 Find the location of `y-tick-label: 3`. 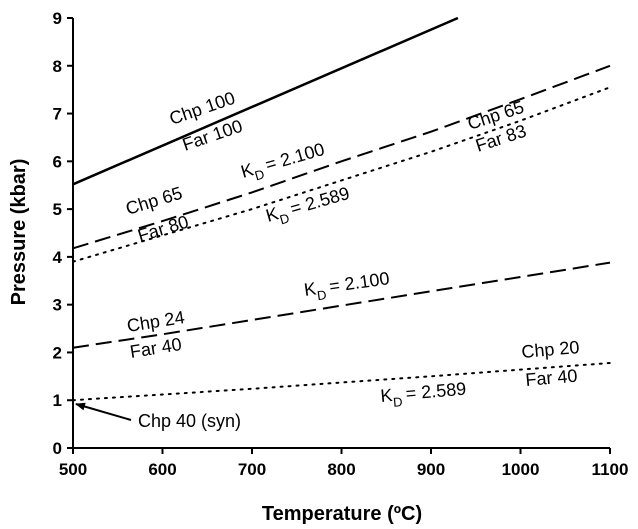

y-tick-label: 3 is located at coordinates (57, 305).